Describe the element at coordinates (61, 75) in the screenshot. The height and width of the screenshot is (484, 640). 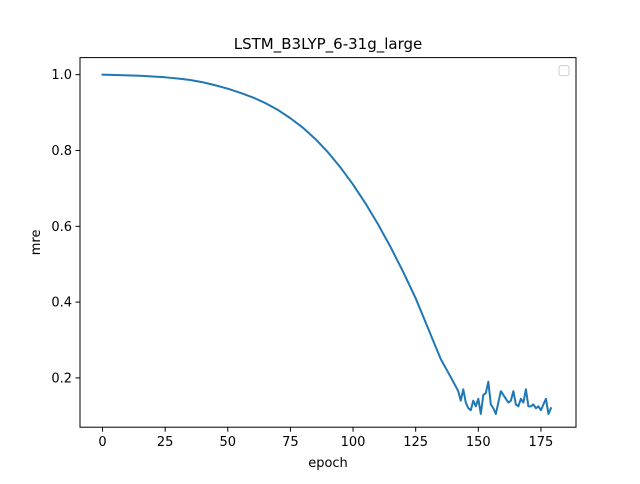
I see `y-tick-label: 1.0` at that location.